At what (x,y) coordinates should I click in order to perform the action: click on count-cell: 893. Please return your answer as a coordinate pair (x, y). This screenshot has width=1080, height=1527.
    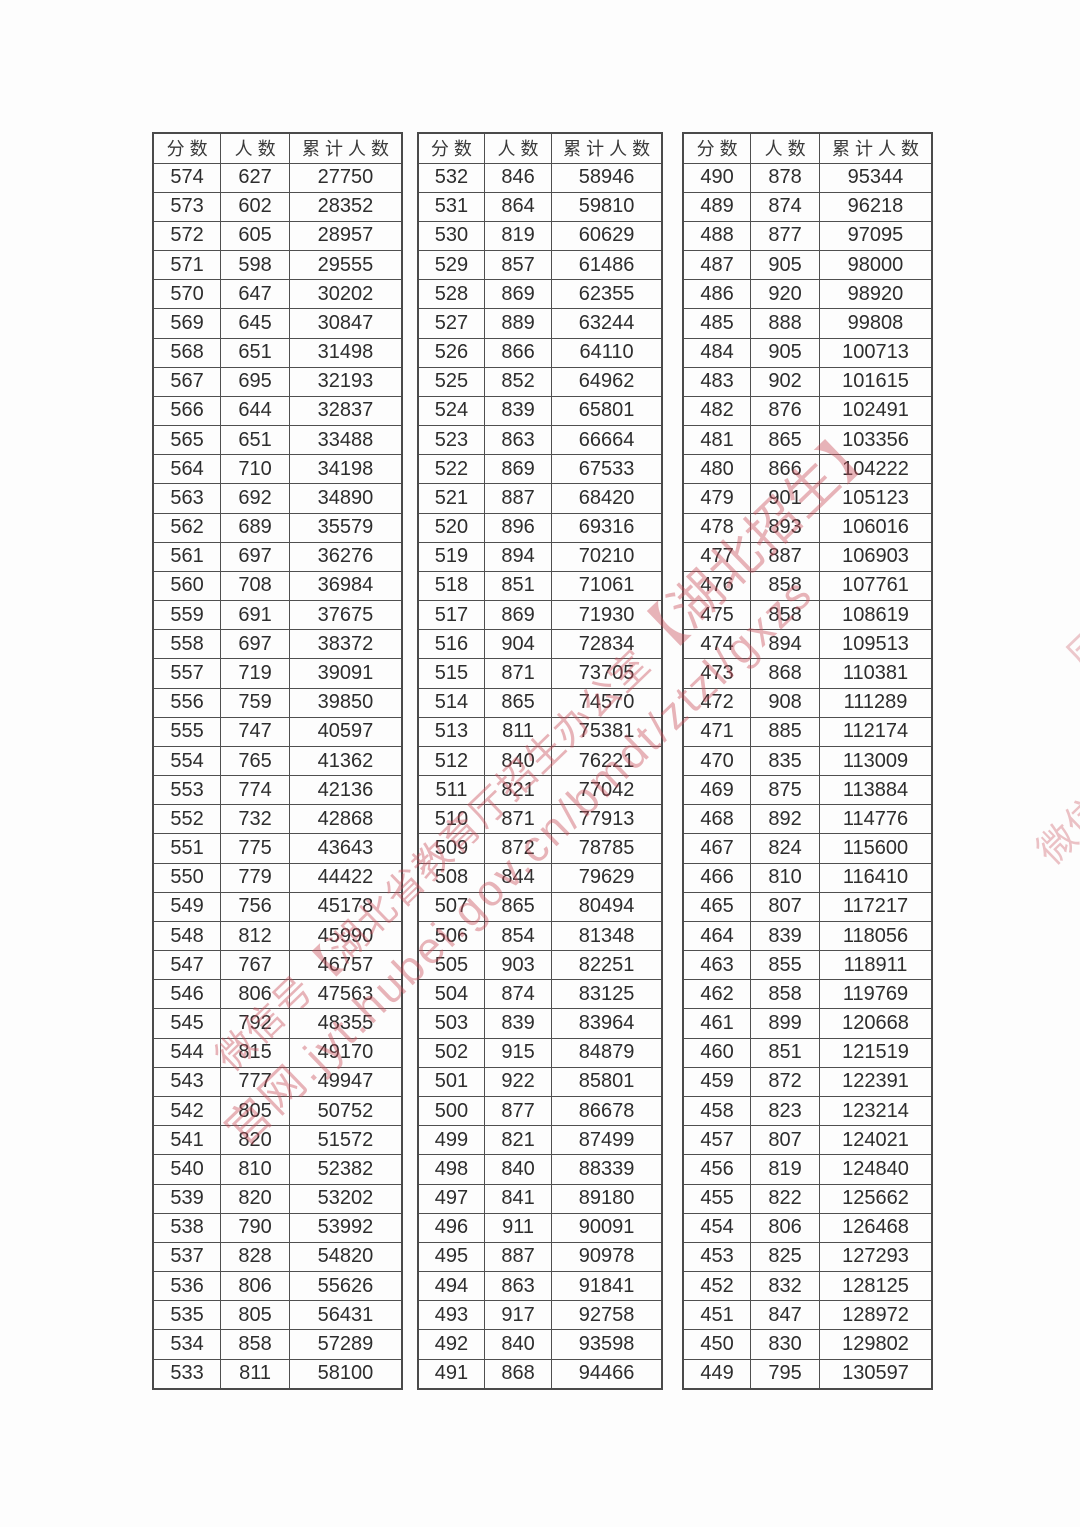
    Looking at the image, I should click on (785, 527).